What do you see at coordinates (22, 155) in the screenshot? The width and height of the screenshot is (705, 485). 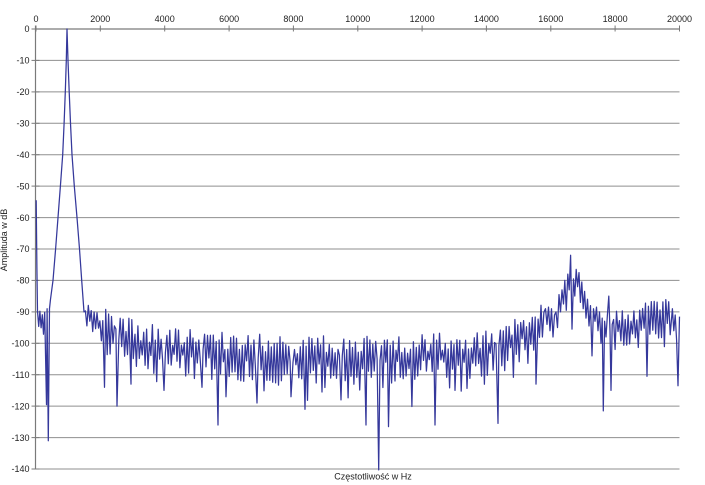 I see `svg-text: -40` at bounding box center [22, 155].